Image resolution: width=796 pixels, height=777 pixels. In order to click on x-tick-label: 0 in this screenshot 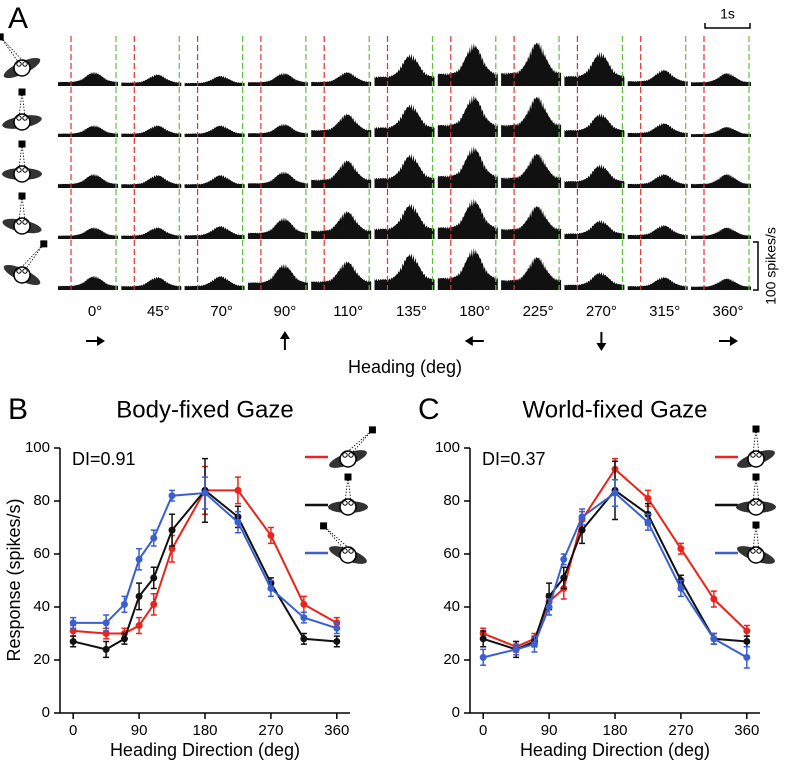, I will do `click(73, 730)`.